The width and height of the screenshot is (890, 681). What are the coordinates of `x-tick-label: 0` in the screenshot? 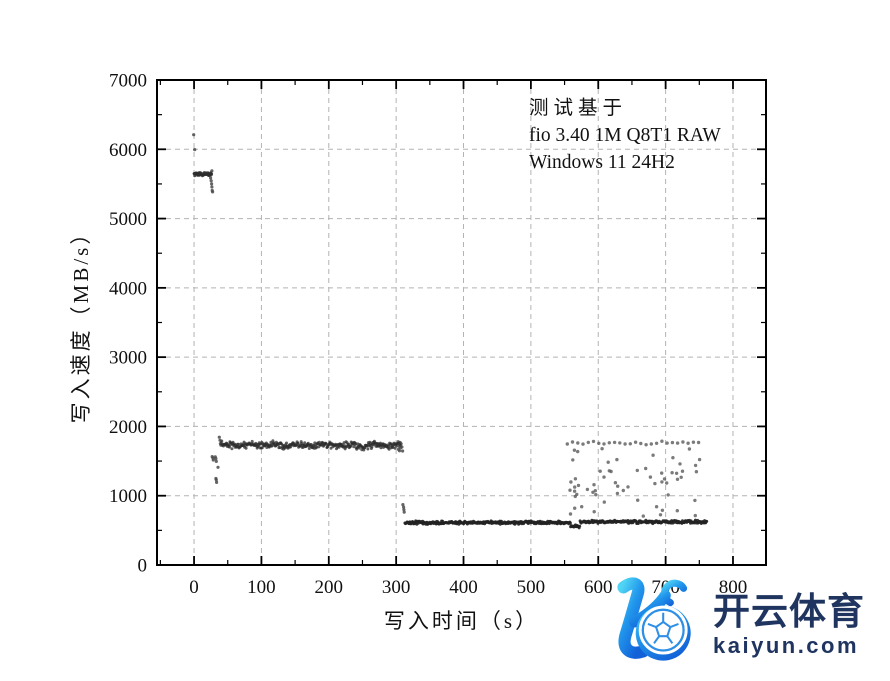 It's located at (194, 587).